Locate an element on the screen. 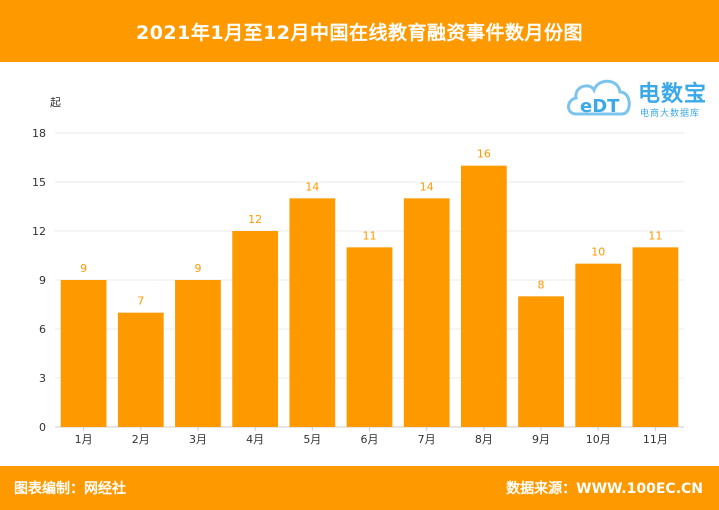 Image resolution: width=719 pixels, height=510 pixels. y-tick-label: 3 is located at coordinates (42, 378).